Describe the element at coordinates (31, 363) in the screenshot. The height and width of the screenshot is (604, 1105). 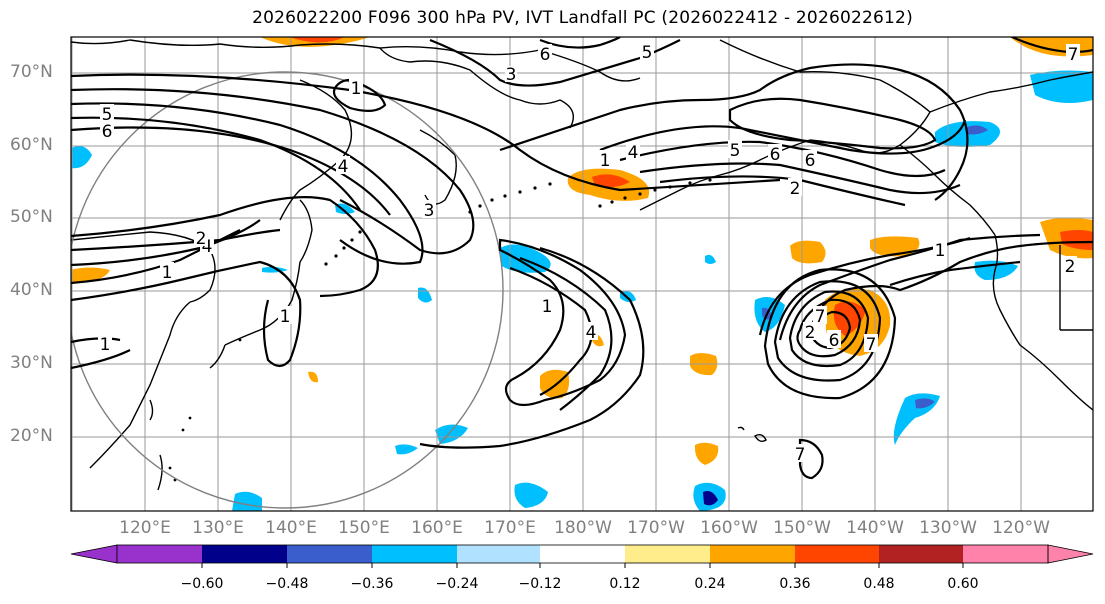
I see `lat-label: 30°N` at that location.